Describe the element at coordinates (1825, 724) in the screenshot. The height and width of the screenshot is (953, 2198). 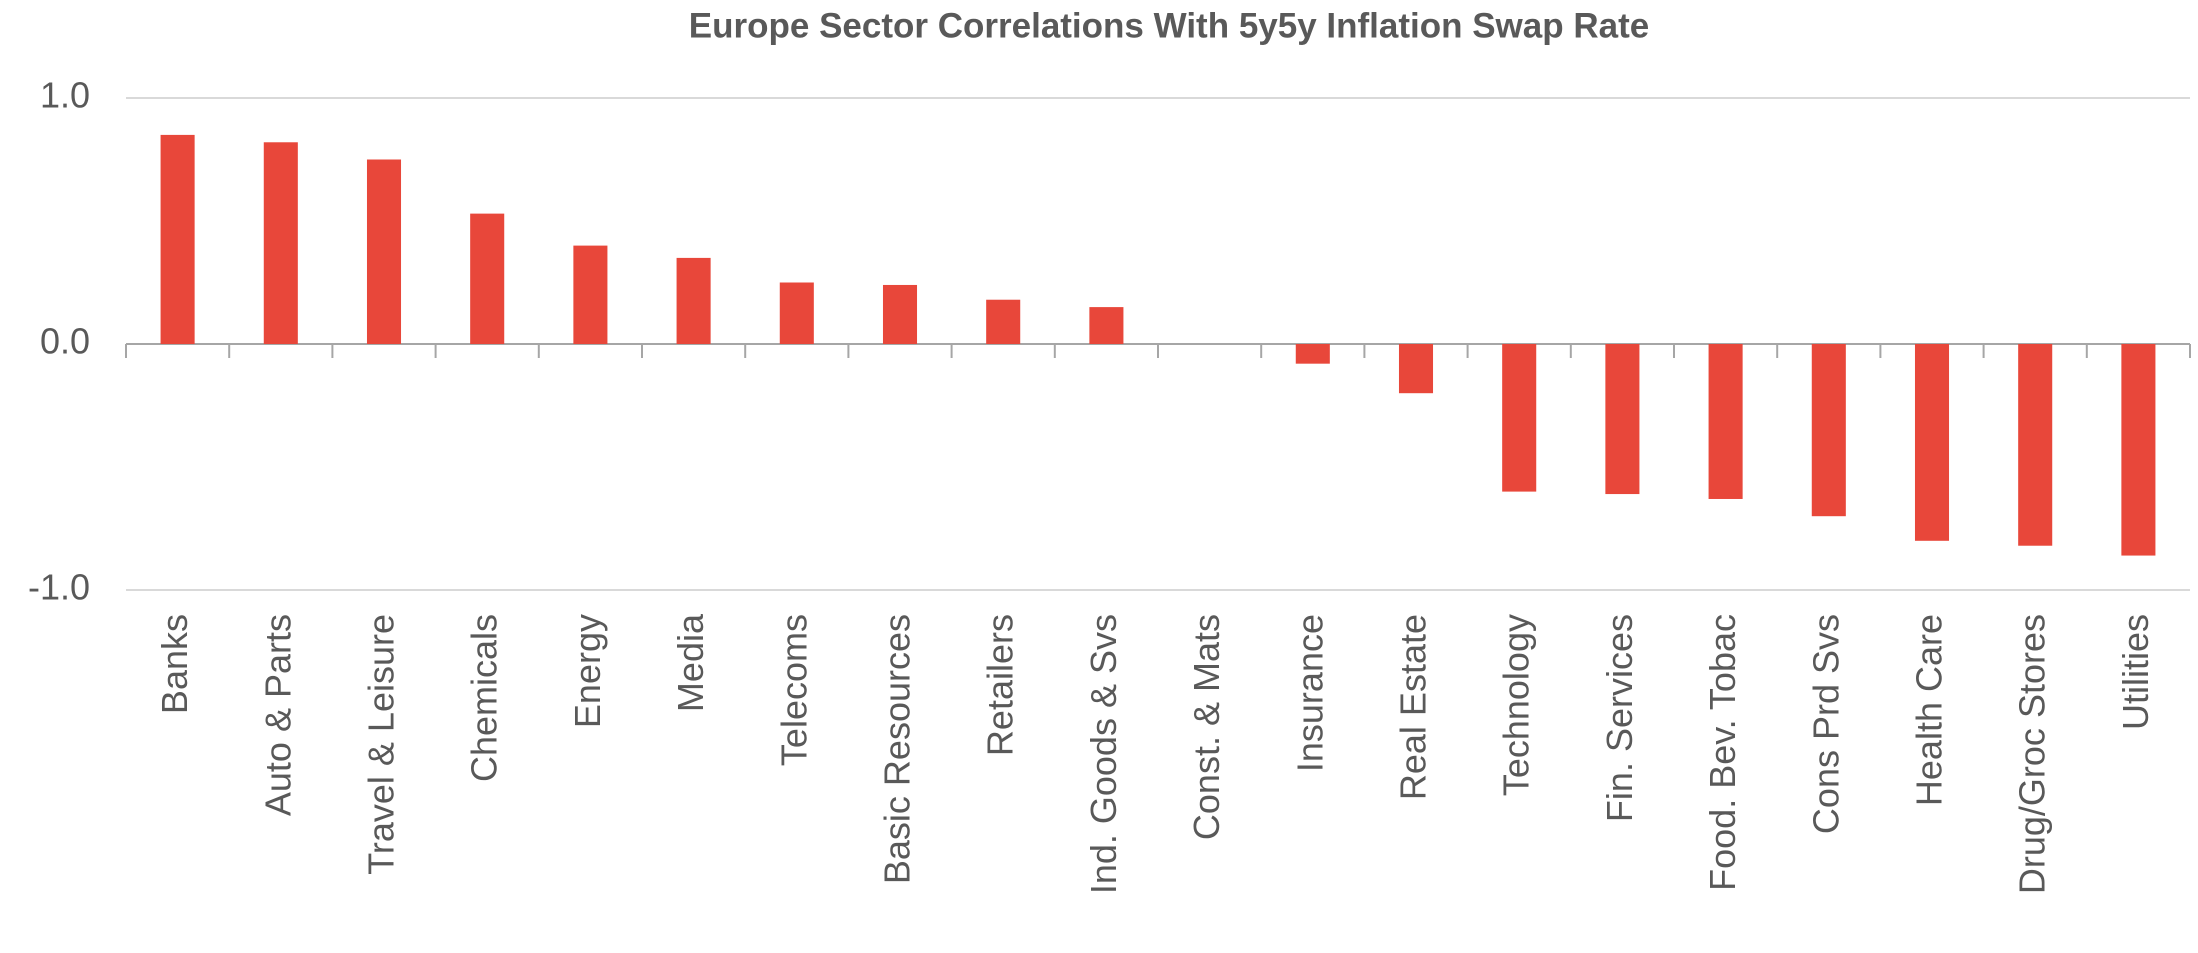
I see `x-tick-label: Cons Prd Svs` at that location.